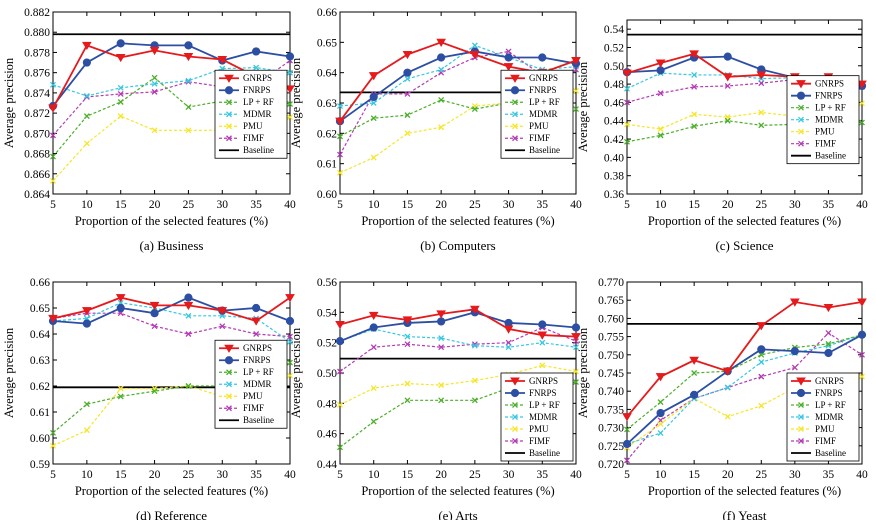 Image resolution: width=876 pixels, height=525 pixels. Describe the element at coordinates (327, 195) in the screenshot. I see `y-tick-label: 0.60` at that location.